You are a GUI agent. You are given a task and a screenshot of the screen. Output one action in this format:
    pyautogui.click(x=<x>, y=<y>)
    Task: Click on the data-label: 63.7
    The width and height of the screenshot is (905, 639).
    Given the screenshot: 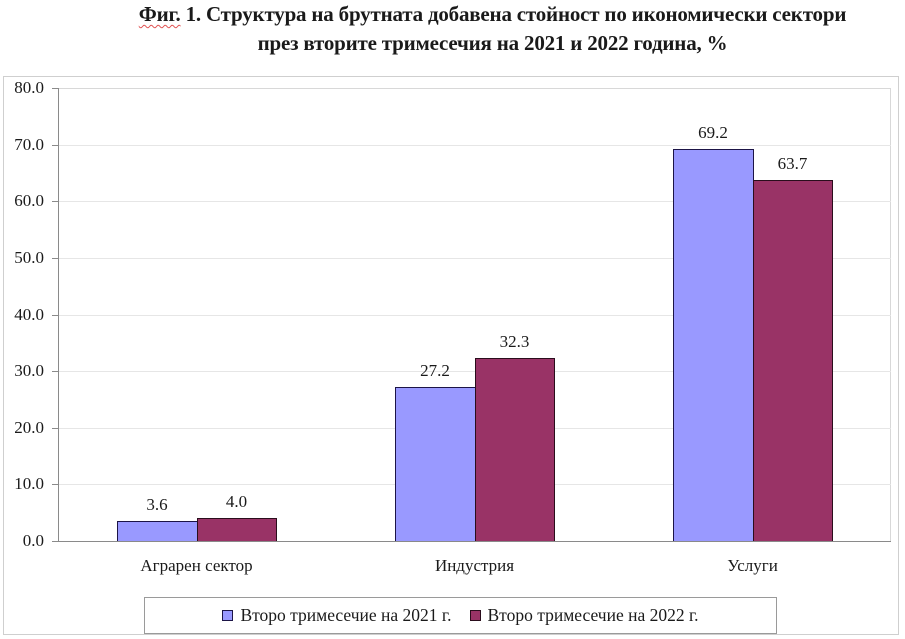 What is the action you would take?
    pyautogui.click(x=792, y=164)
    